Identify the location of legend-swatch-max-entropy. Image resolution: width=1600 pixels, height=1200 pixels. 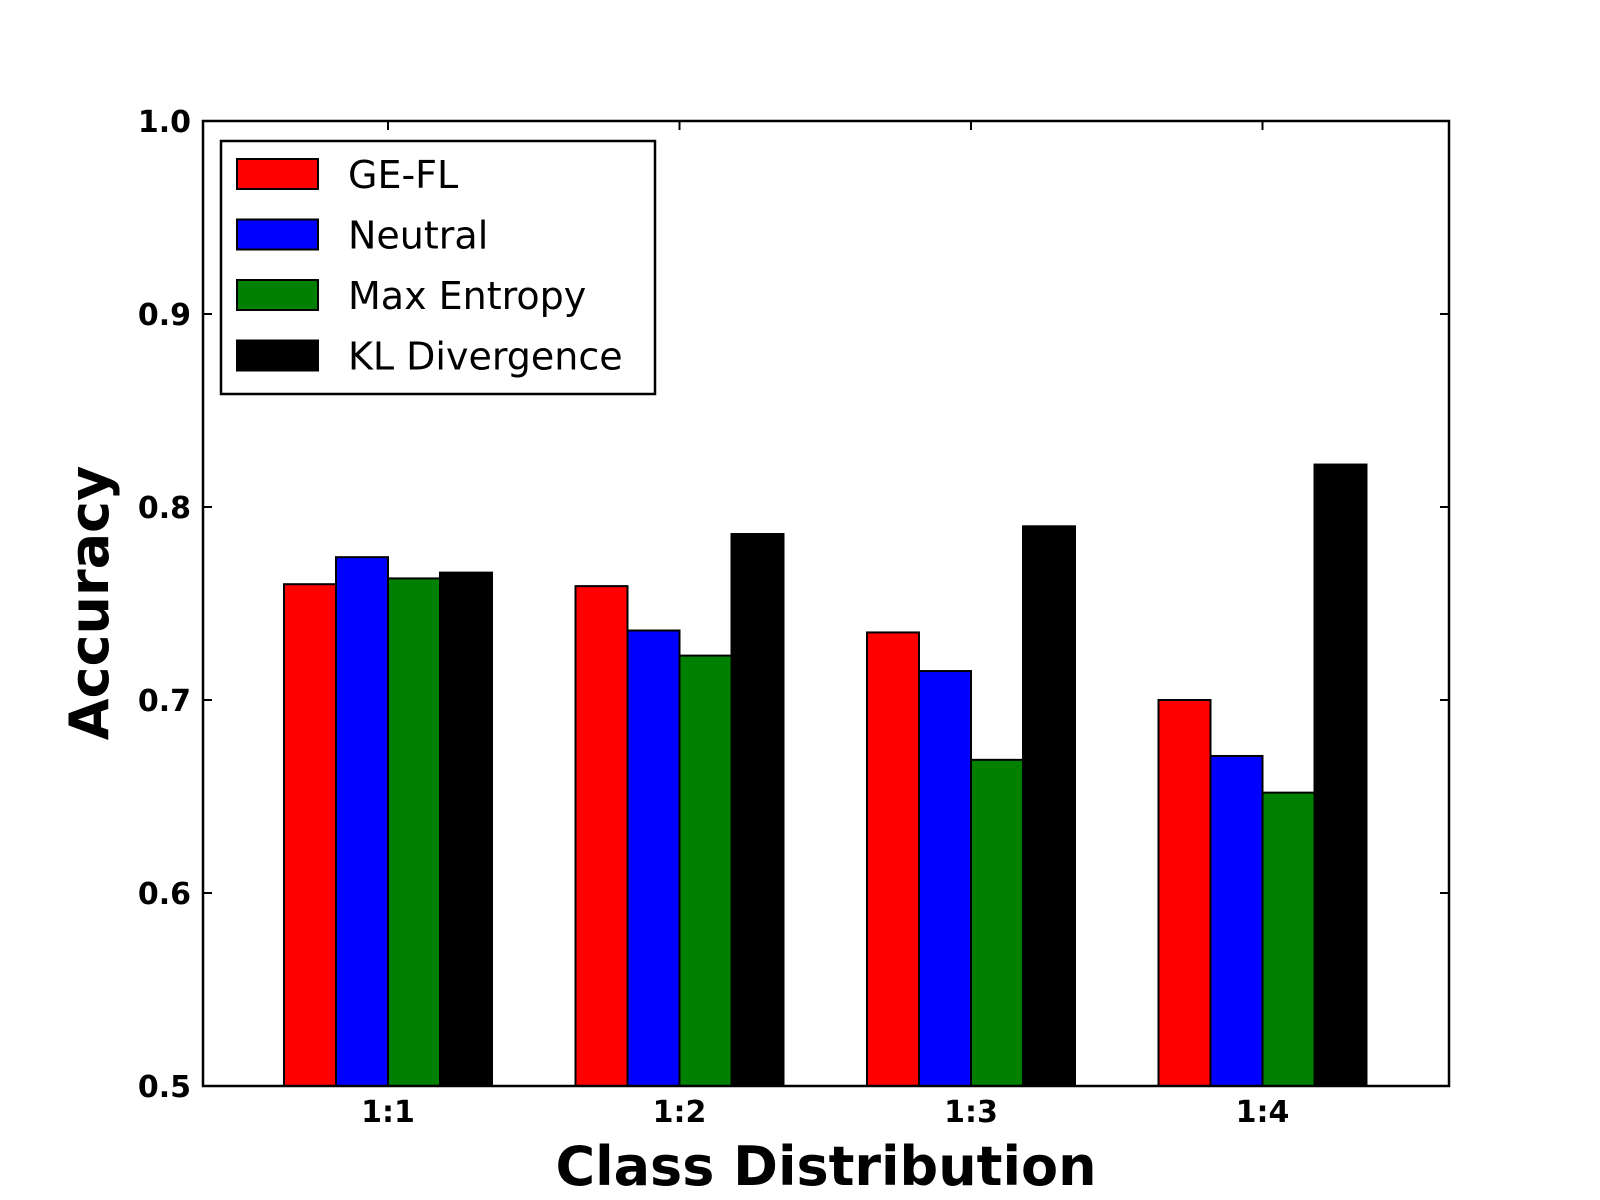
(277, 295).